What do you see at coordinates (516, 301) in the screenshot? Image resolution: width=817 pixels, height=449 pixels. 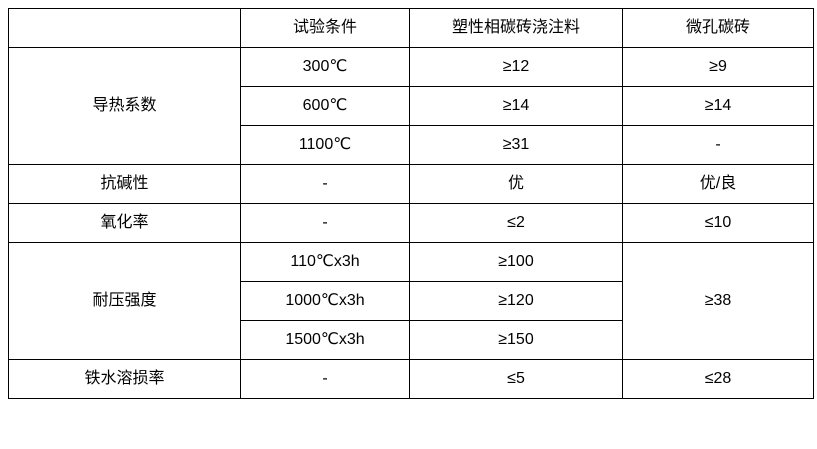 I see `cell-plastic-value: ≥120` at bounding box center [516, 301].